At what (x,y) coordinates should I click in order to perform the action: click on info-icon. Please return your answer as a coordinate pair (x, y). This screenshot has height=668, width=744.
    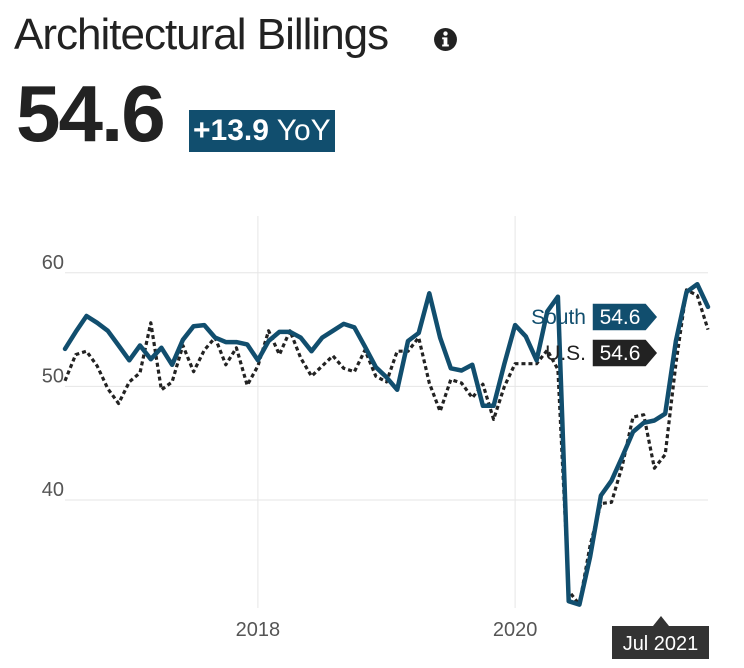
    Looking at the image, I should click on (445, 39).